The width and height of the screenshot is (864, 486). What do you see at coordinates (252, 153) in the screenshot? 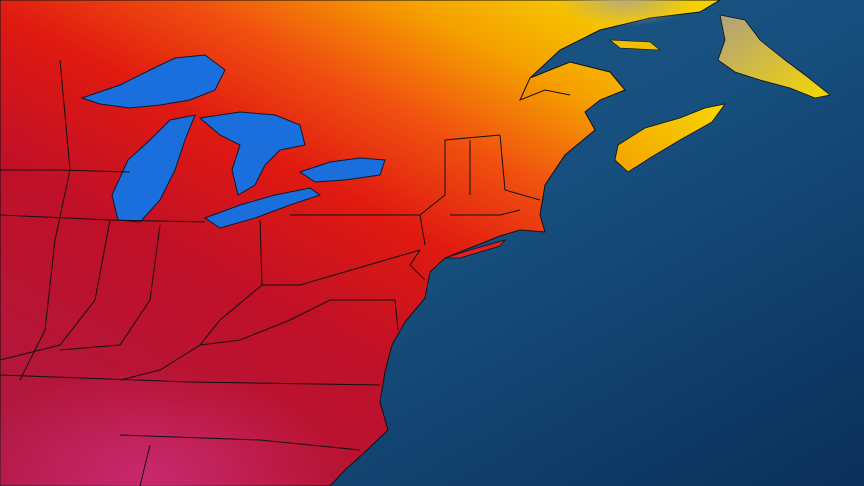
I see `lake-huron` at bounding box center [252, 153].